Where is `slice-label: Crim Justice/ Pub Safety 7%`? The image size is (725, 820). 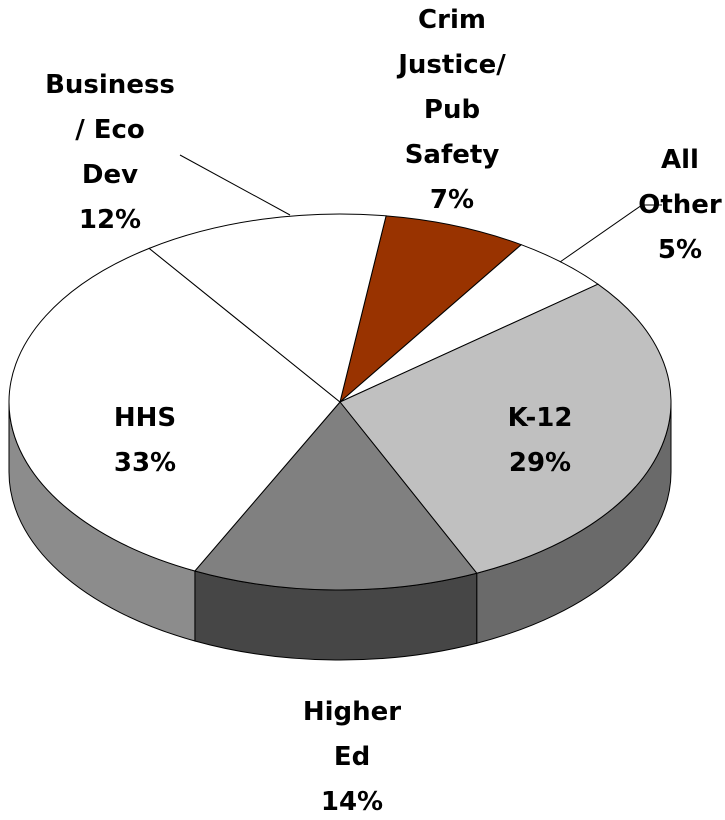
slice-label: Crim Justice/ Pub Safety 7% is located at coordinates (452, 111).